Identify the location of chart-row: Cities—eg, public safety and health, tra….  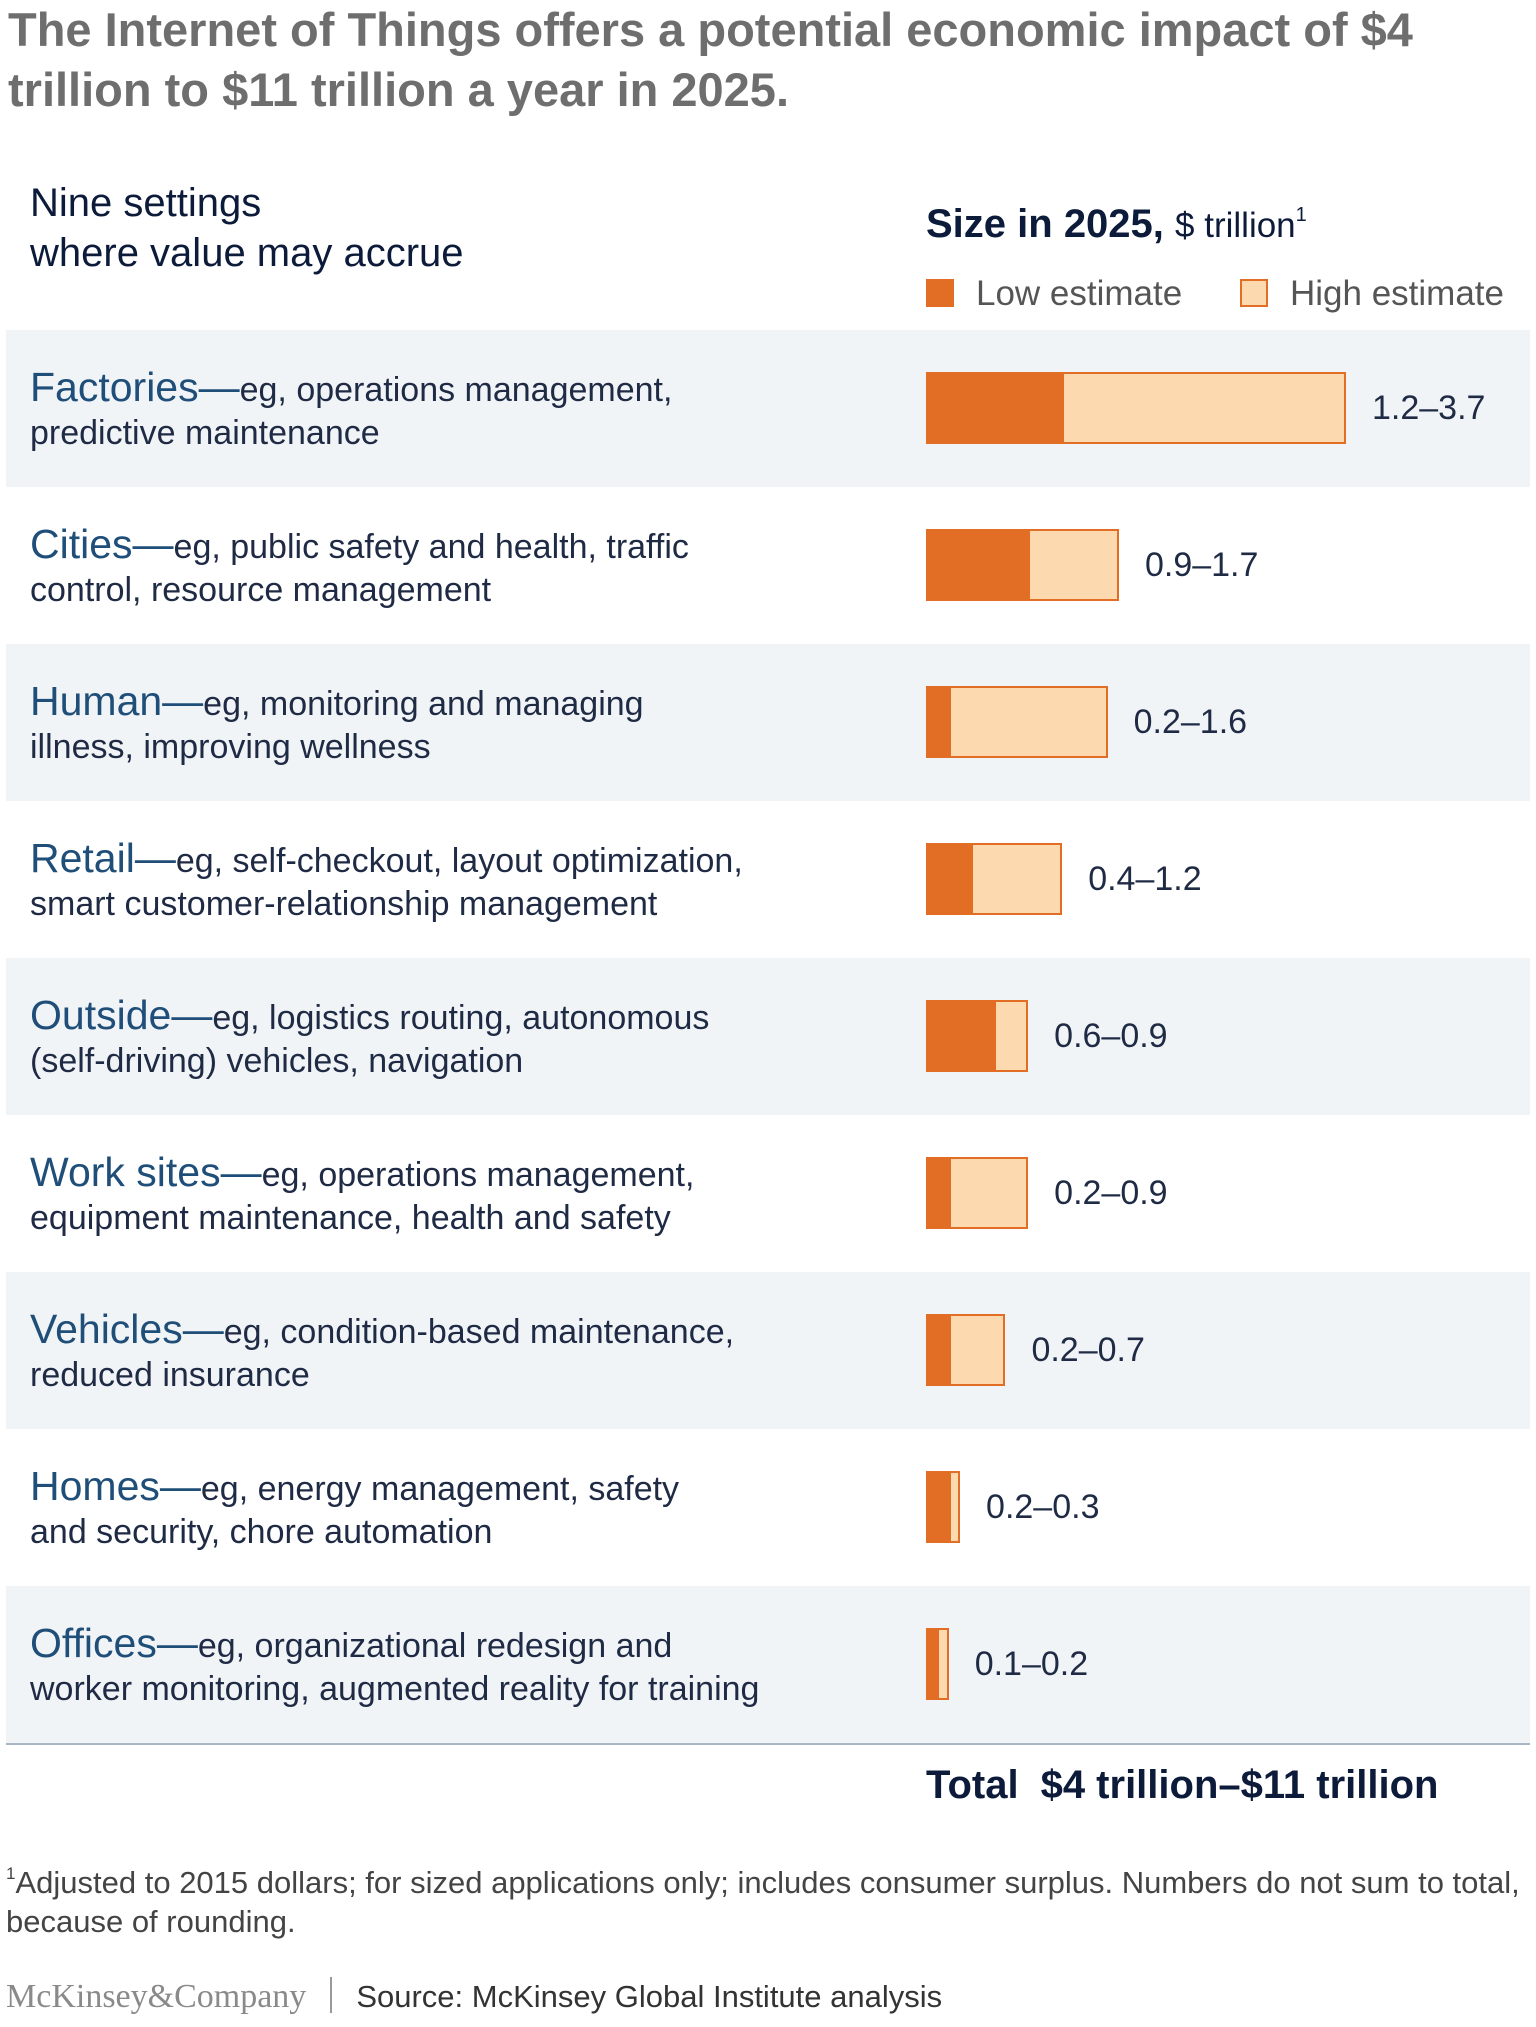
(768, 565).